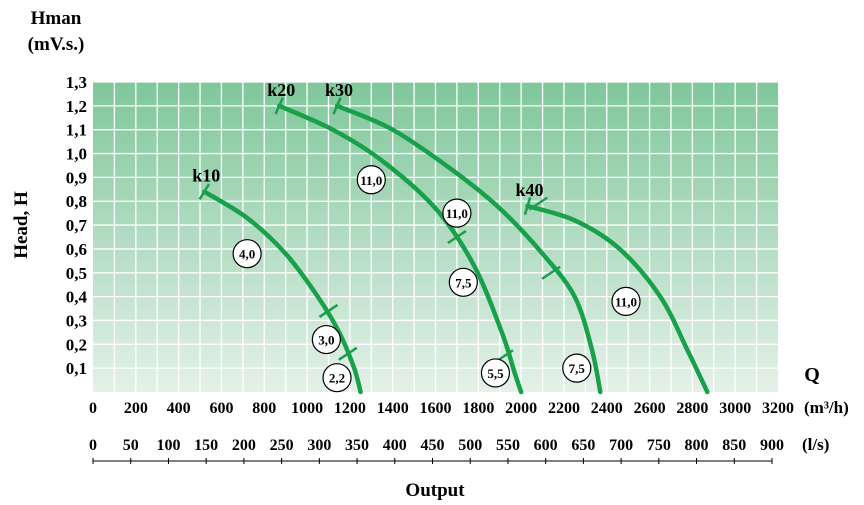 This screenshot has width=864, height=505. I want to click on x-axis-unit-ls: (l/s), so click(815, 444).